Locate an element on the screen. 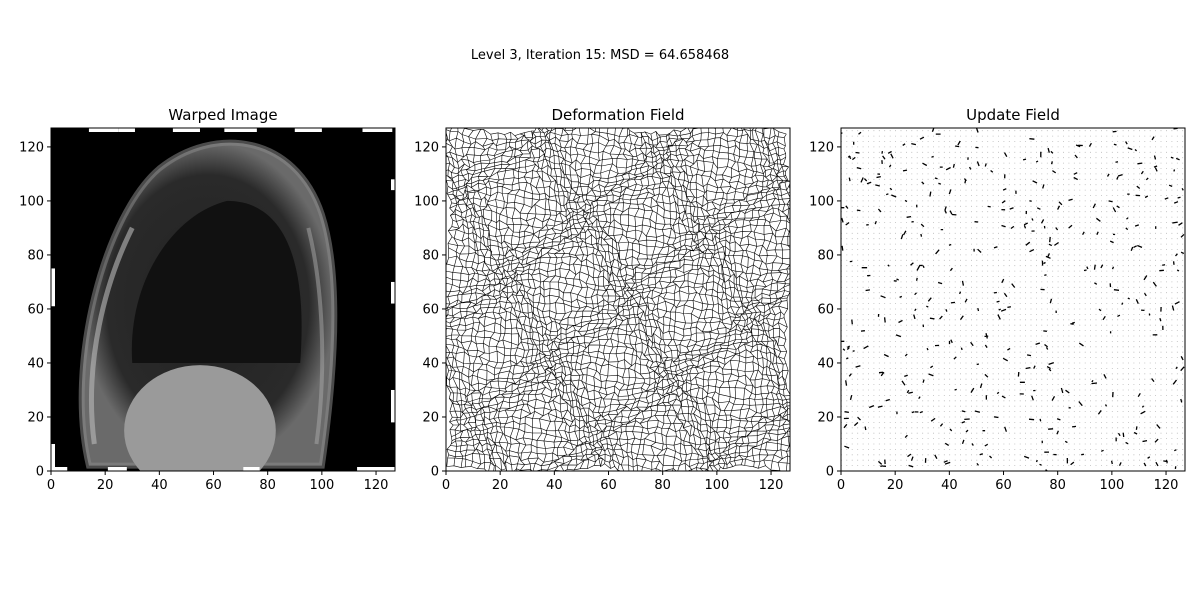 The height and width of the screenshot is (600, 1200). panel-title: Warped Image is located at coordinates (222, 115).